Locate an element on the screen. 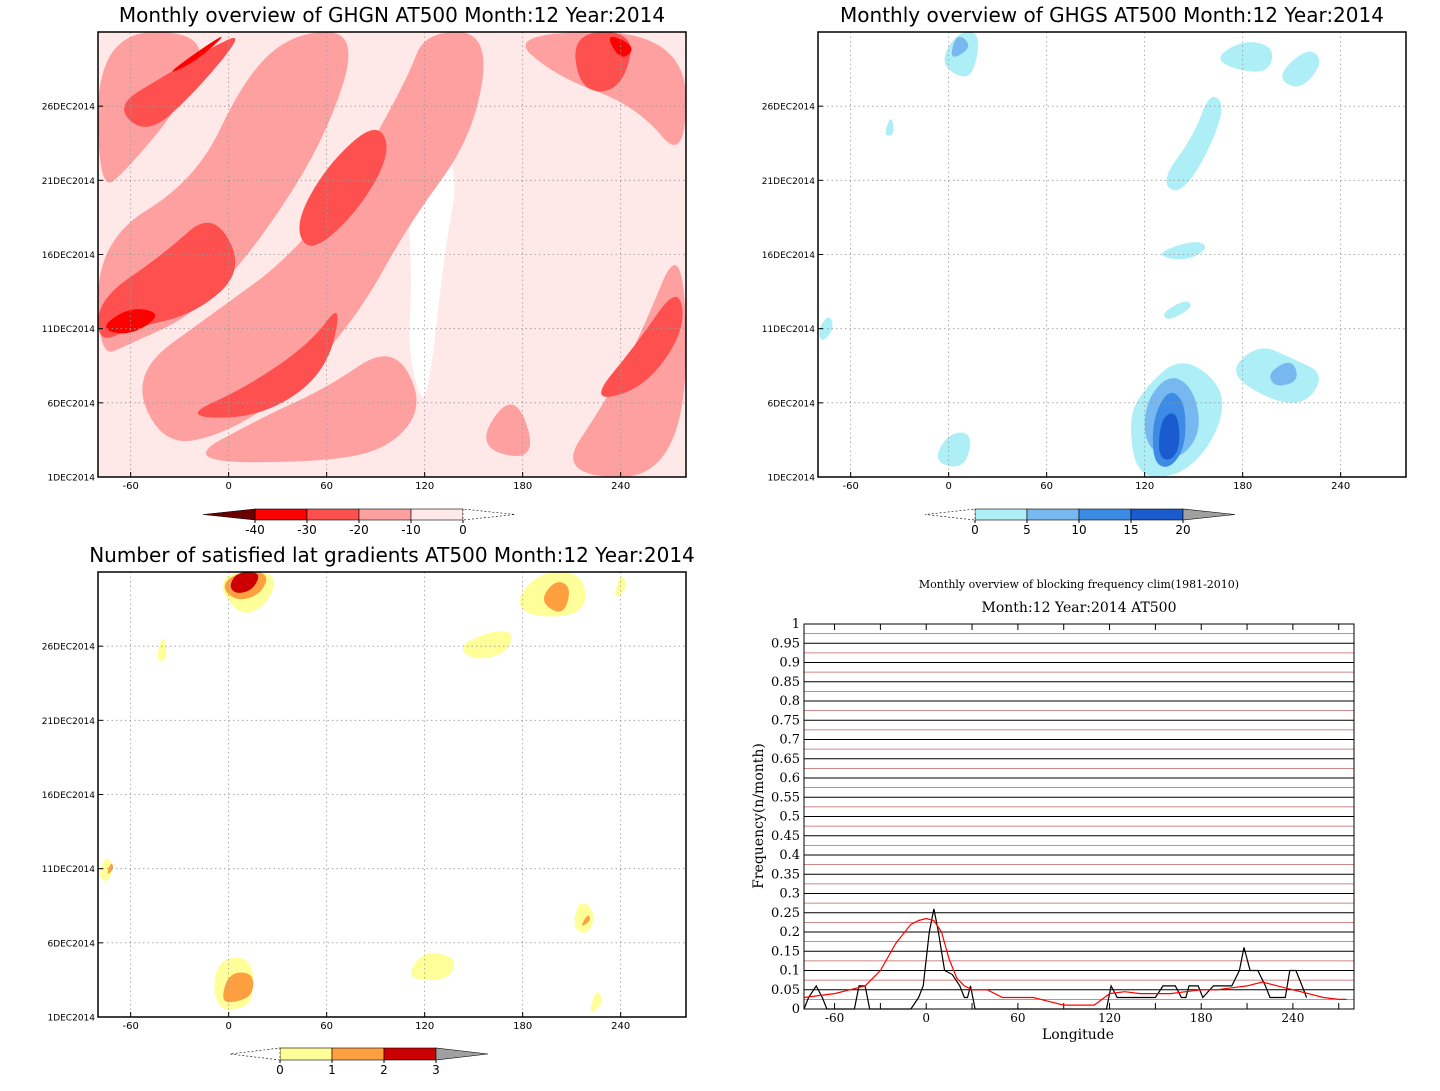  contour-level--30 is located at coordinates (197, 54).